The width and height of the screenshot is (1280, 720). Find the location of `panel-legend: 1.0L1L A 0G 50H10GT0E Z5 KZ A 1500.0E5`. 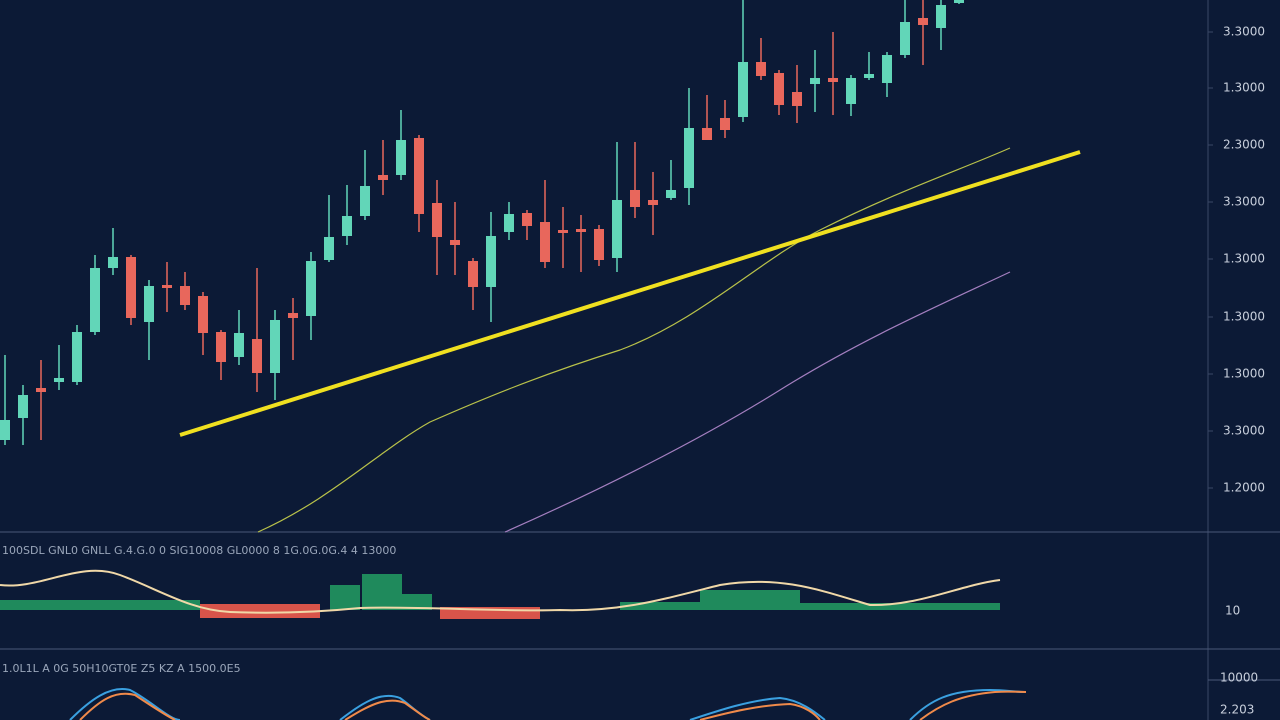

panel-legend: 1.0L1L A 0G 50H10GT0E Z5 KZ A 1500.0E5 is located at coordinates (121, 668).